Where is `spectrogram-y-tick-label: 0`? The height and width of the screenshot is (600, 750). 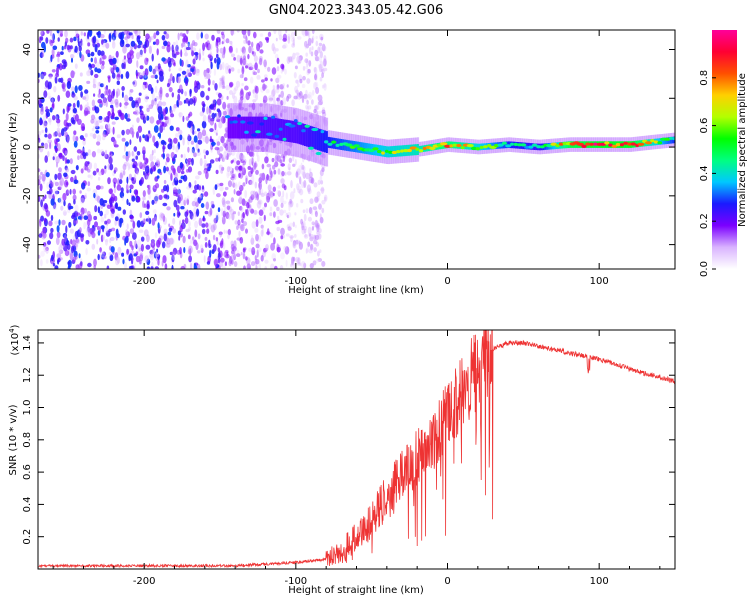 spectrogram-y-tick-label: 0 is located at coordinates (27, 147).